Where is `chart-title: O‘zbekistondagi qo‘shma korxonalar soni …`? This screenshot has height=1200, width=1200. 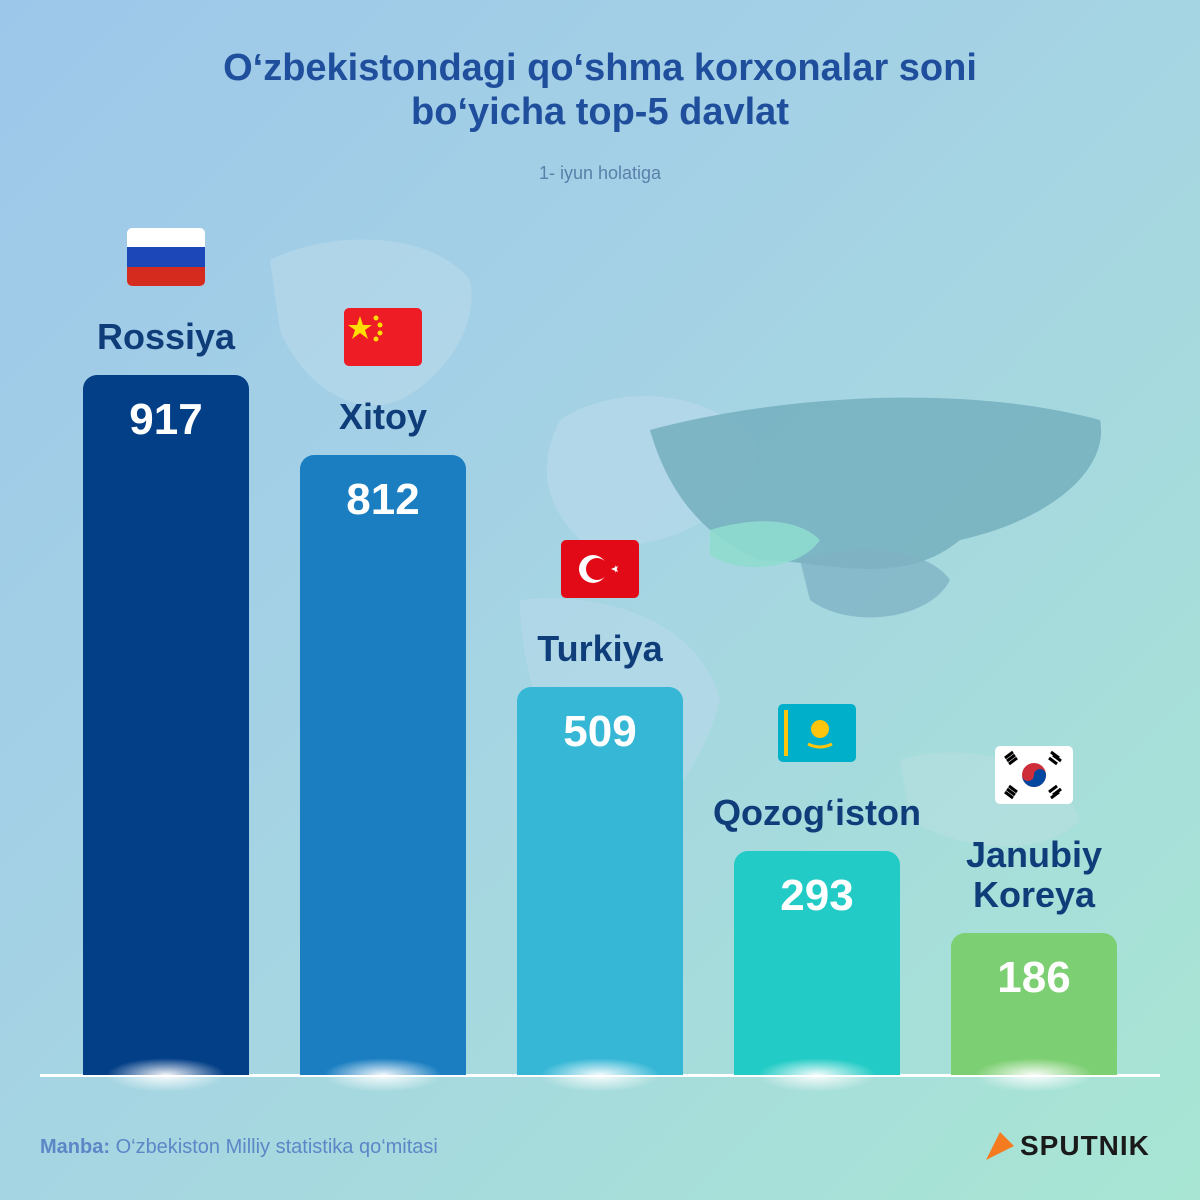 chart-title: O‘zbekistondagi qo‘shma korxonalar soni … is located at coordinates (600, 90).